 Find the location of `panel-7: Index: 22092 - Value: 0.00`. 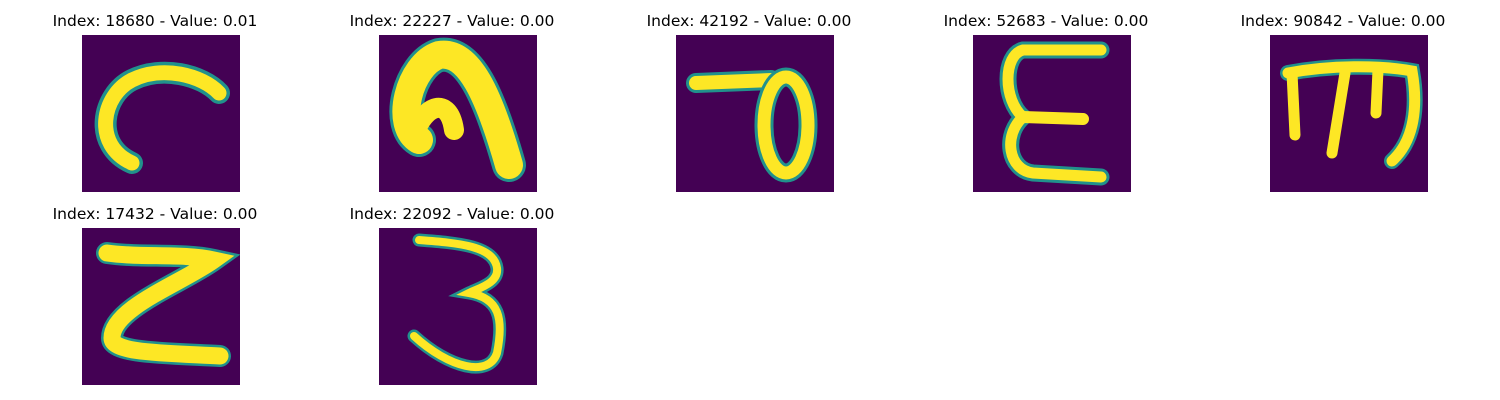

panel-7: Index: 22092 - Value: 0.00 is located at coordinates (452, 289).